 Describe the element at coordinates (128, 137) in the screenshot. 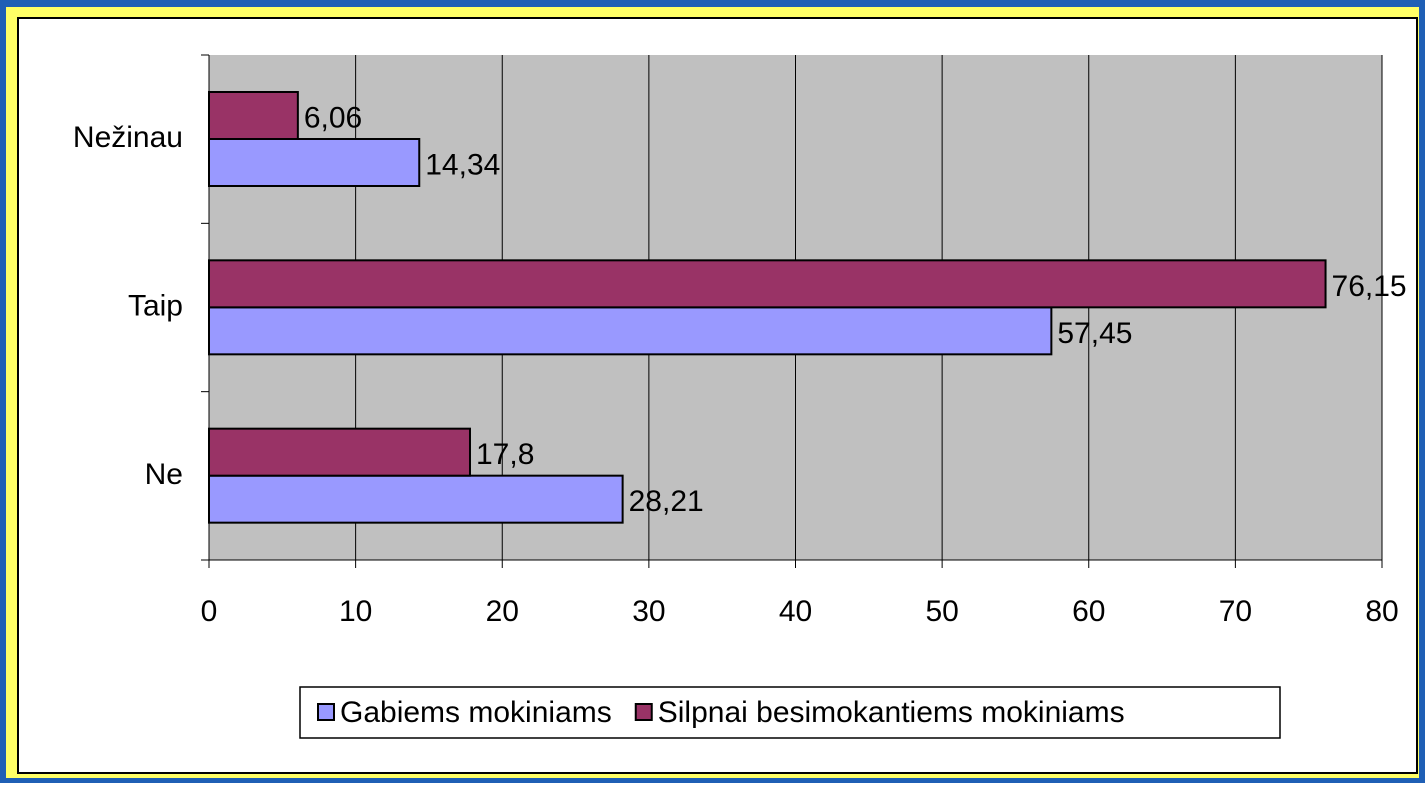

I see `y-tick-label: Nežinau` at that location.